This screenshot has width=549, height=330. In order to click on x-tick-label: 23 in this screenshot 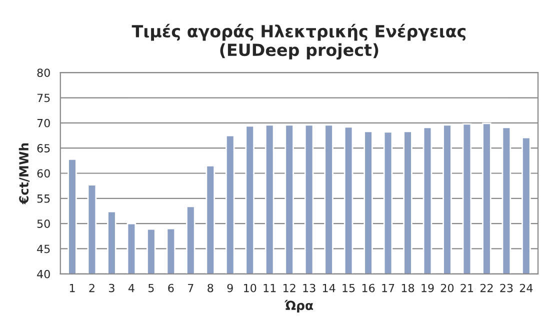, I will do `click(506, 288)`.